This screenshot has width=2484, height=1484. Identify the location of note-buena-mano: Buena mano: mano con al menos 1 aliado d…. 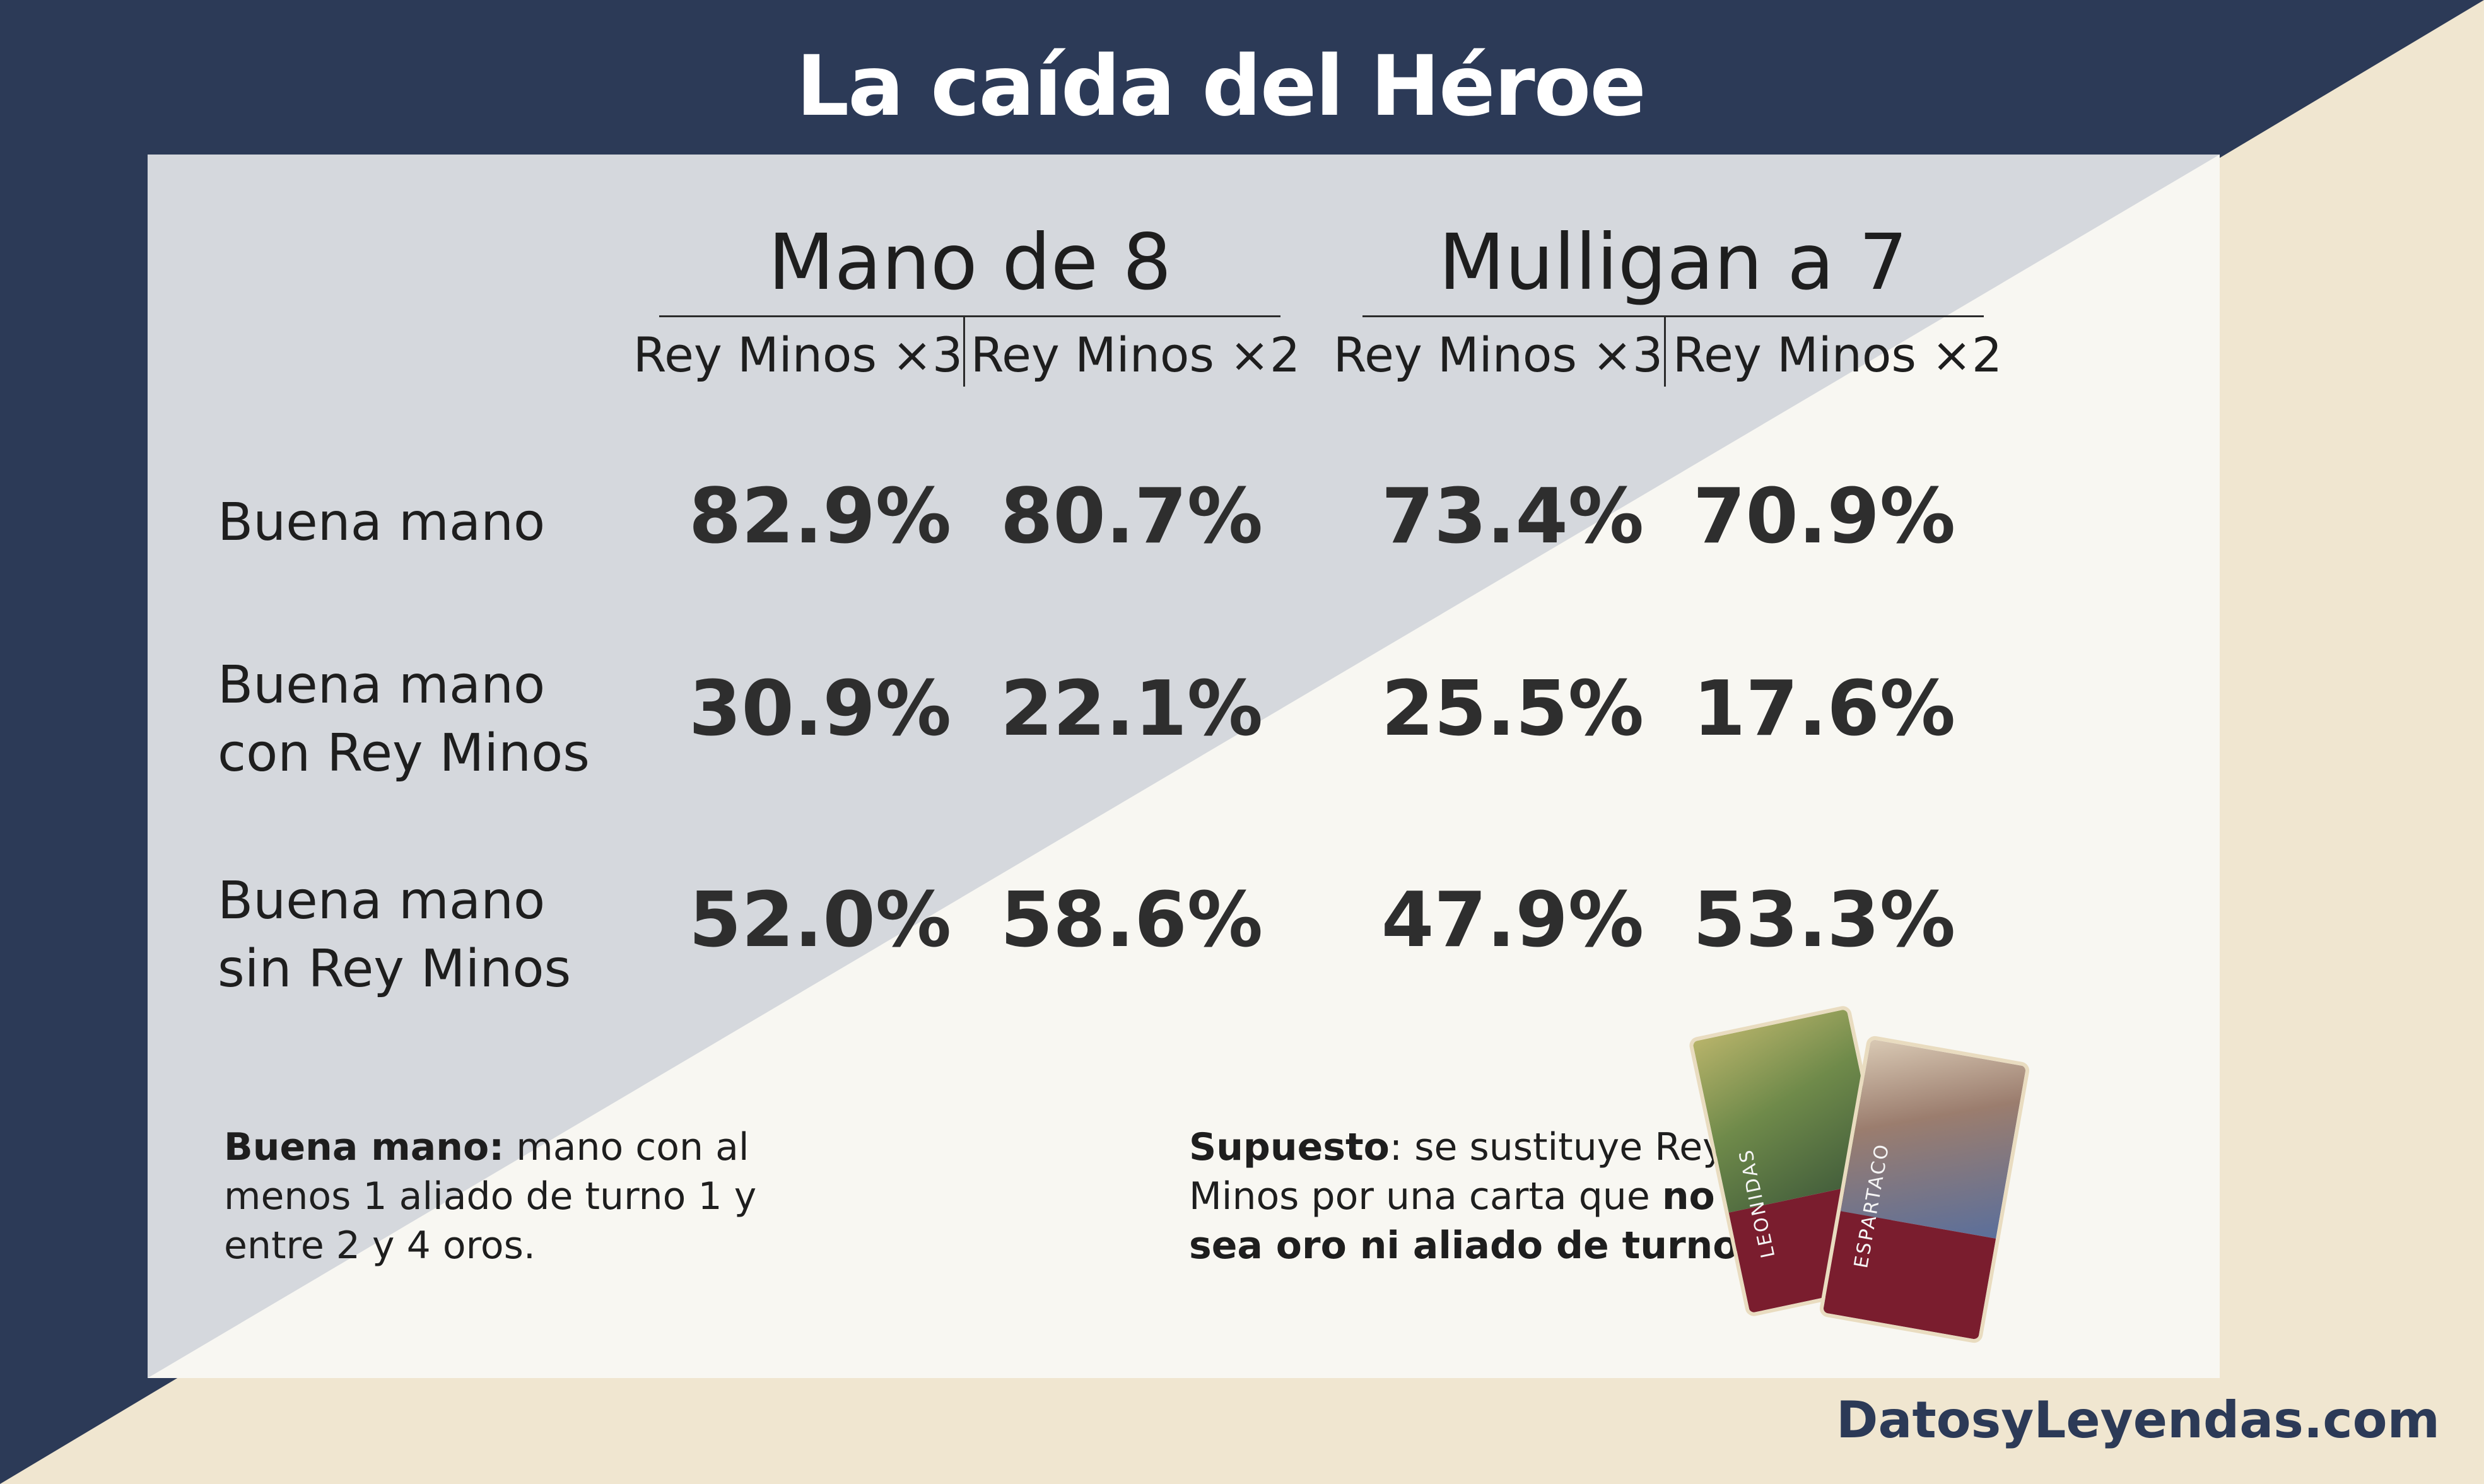
(490, 1196).